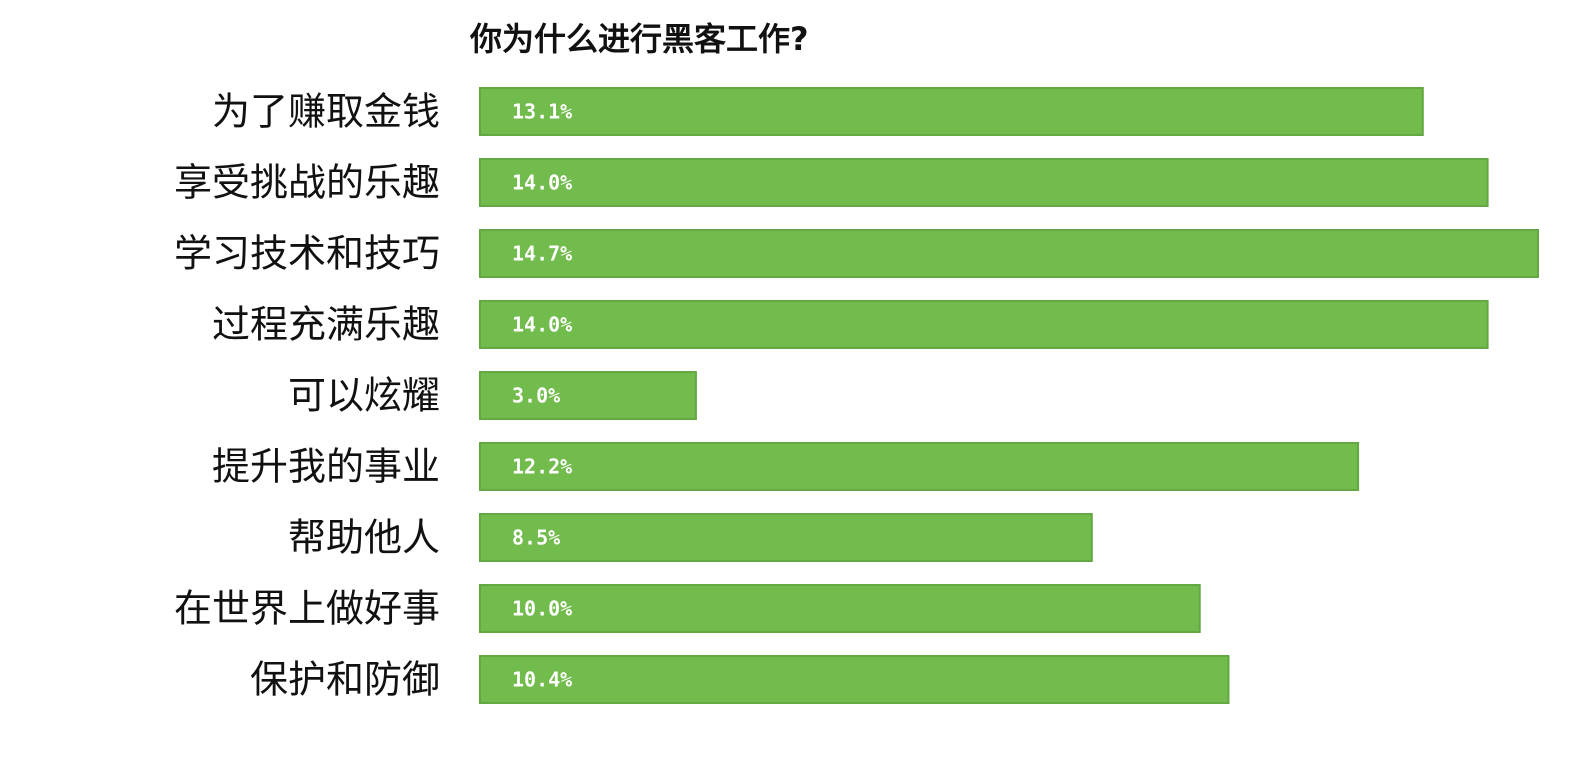 This screenshot has height=764, width=1584. Describe the element at coordinates (542, 680) in the screenshot. I see `data-label: 10.4%` at that location.